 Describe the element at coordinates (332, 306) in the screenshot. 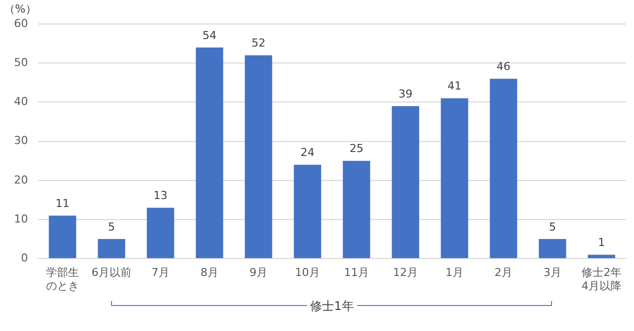

I see `text: 修士1年` at that location.